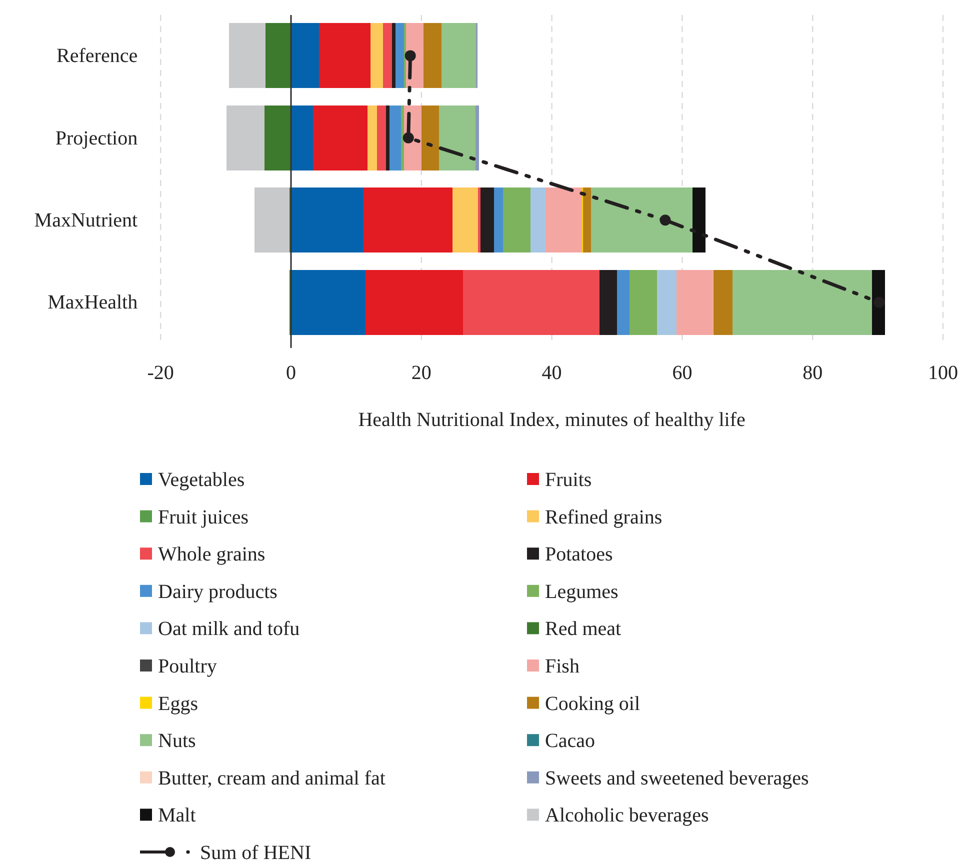 The height and width of the screenshot is (860, 962). Describe the element at coordinates (603, 517) in the screenshot. I see `legend-label: Refined grains` at that location.